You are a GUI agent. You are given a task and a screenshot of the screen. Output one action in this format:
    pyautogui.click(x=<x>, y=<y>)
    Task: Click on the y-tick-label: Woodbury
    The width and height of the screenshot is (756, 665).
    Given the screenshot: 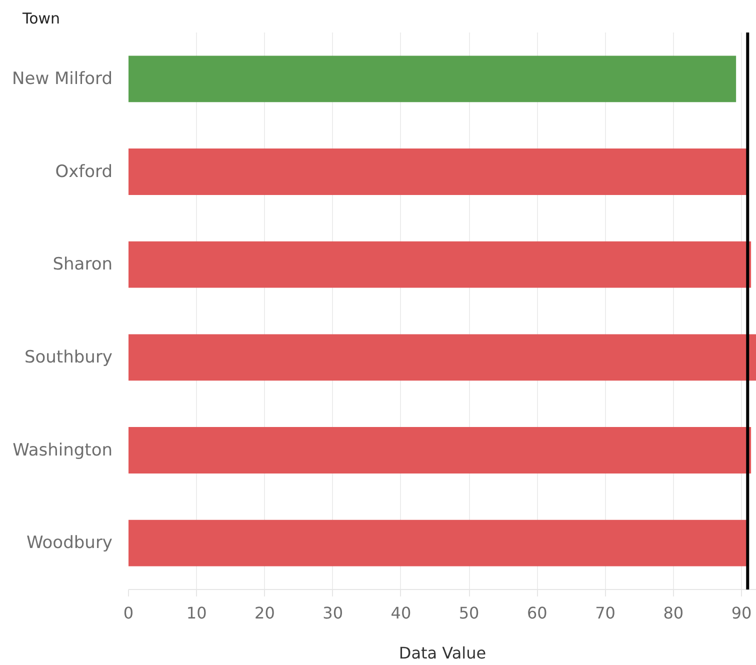 What is the action you would take?
    pyautogui.click(x=69, y=543)
    